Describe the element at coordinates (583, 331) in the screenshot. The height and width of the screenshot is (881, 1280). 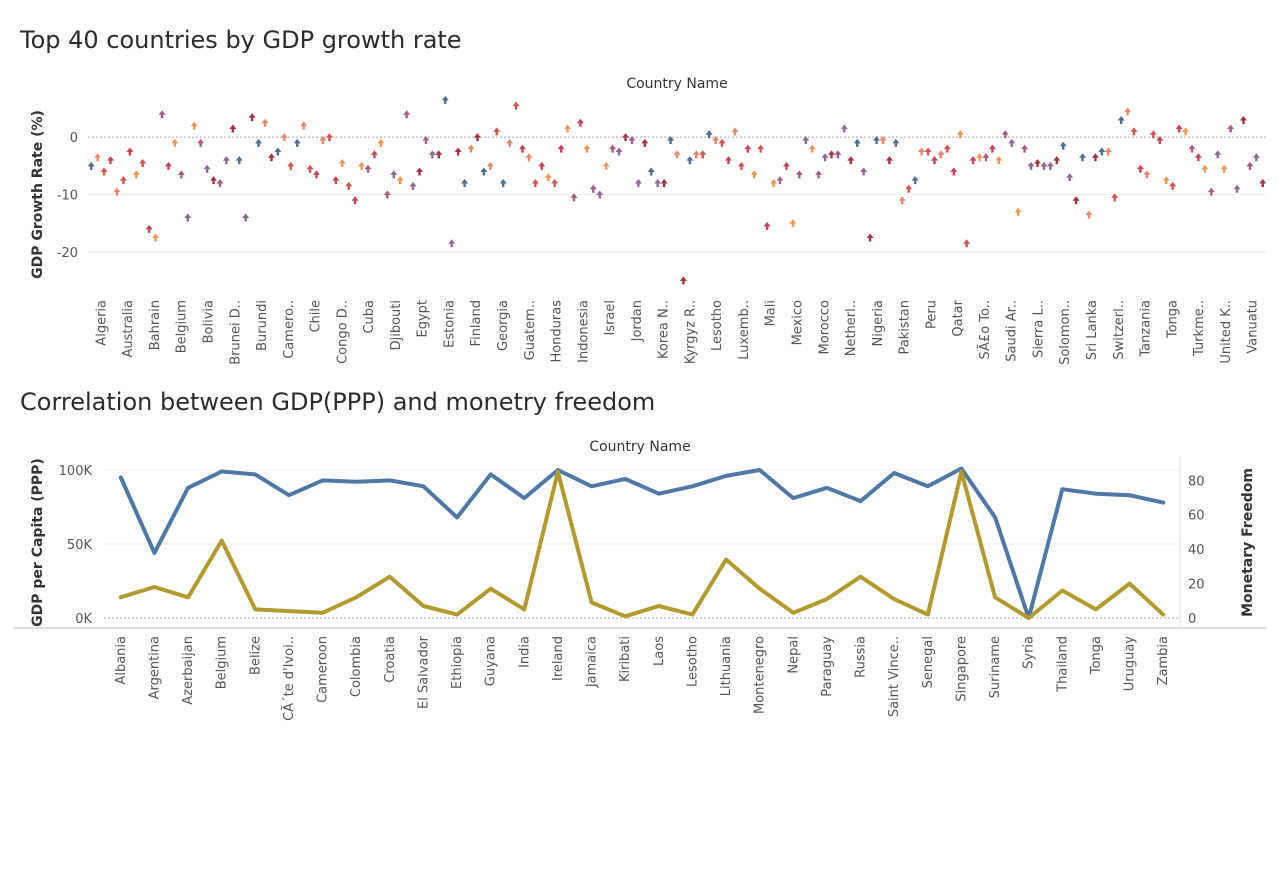
I see `x-tick-label: Indonesia` at that location.